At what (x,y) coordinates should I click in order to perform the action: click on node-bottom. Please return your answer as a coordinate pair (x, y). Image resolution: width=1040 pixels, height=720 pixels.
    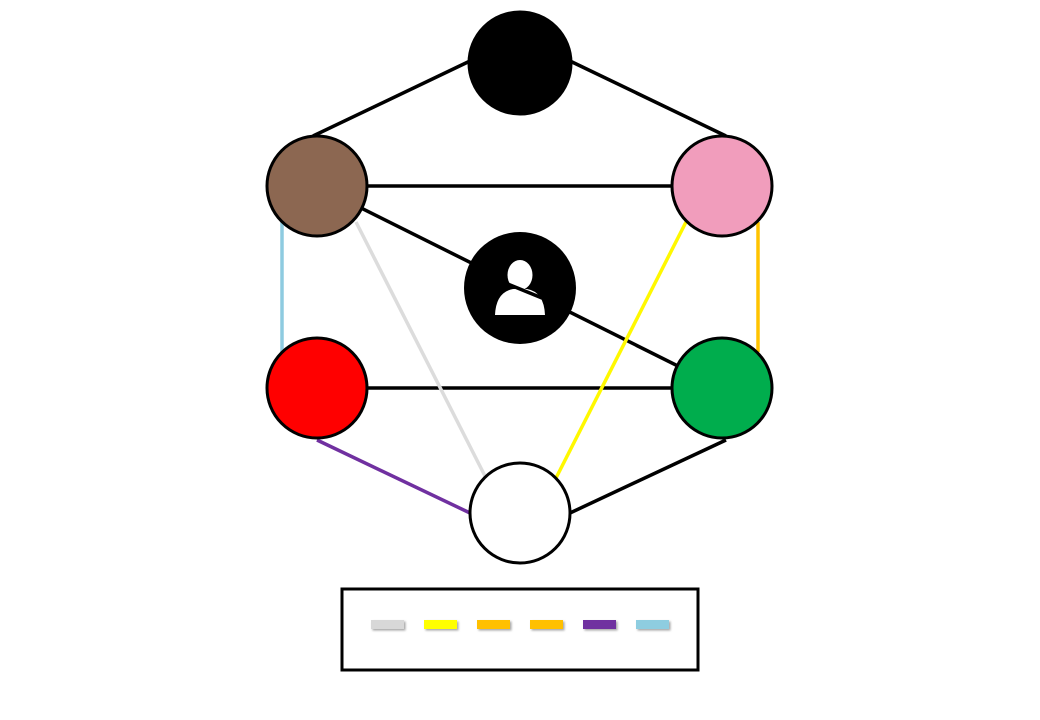
    Looking at the image, I should click on (520, 513).